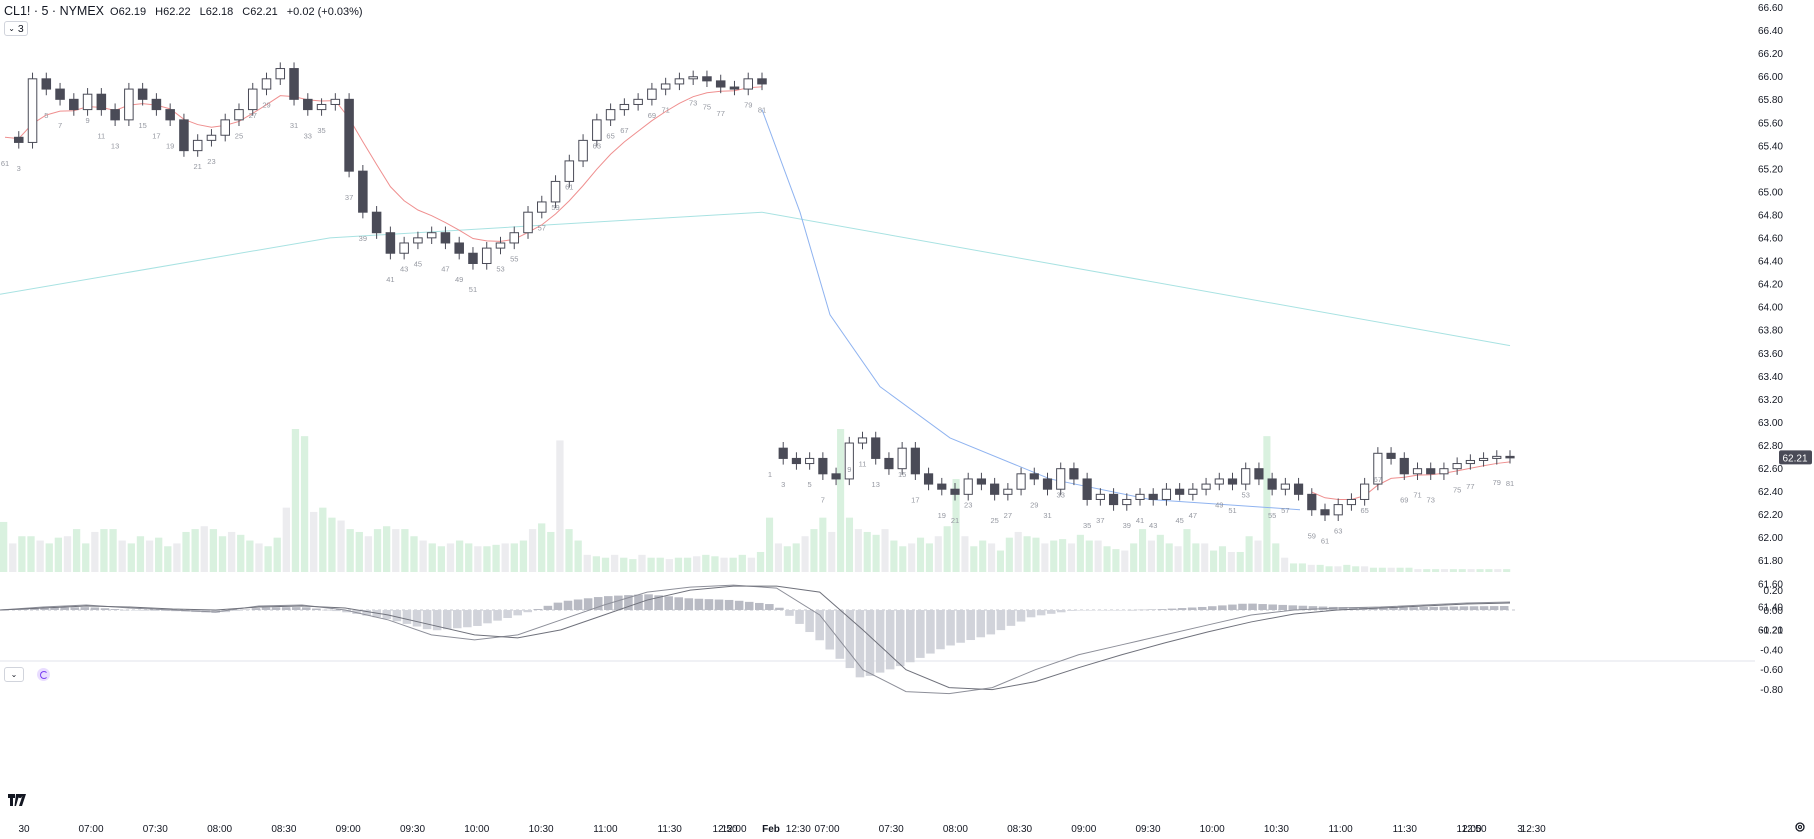  What do you see at coordinates (54, 11) in the screenshot?
I see `symbol-title: CL1! · 5 · NYMEX` at bounding box center [54, 11].